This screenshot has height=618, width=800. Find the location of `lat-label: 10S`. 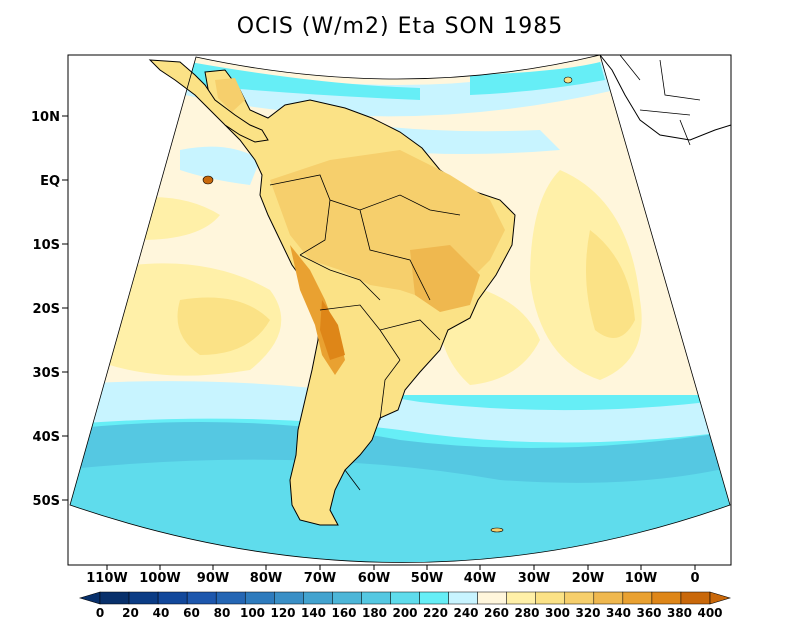

lat-label: 10S is located at coordinates (46, 245).